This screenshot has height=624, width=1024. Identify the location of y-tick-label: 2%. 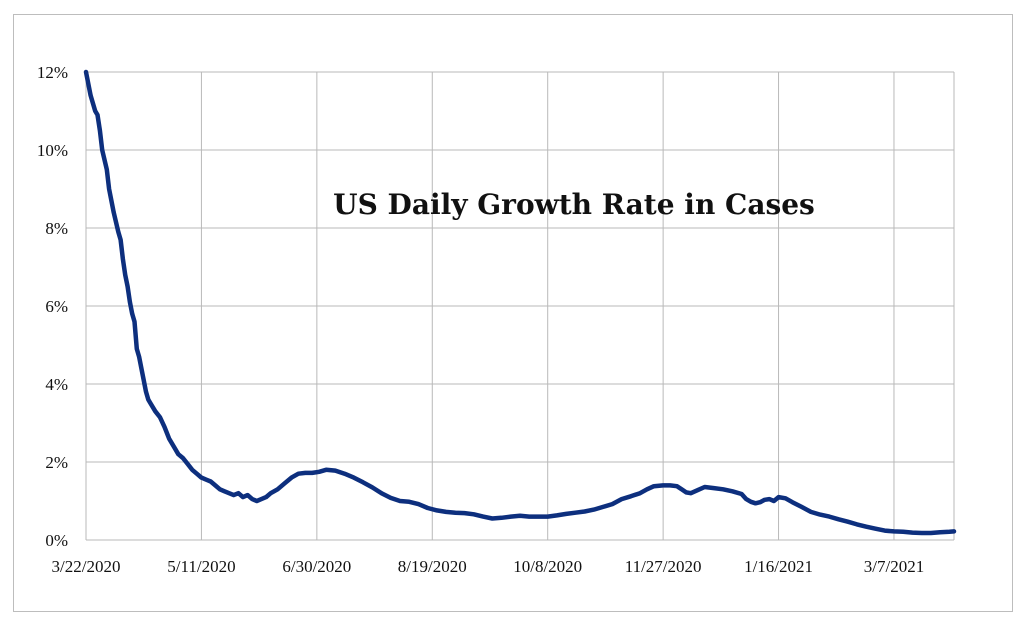
(56, 462).